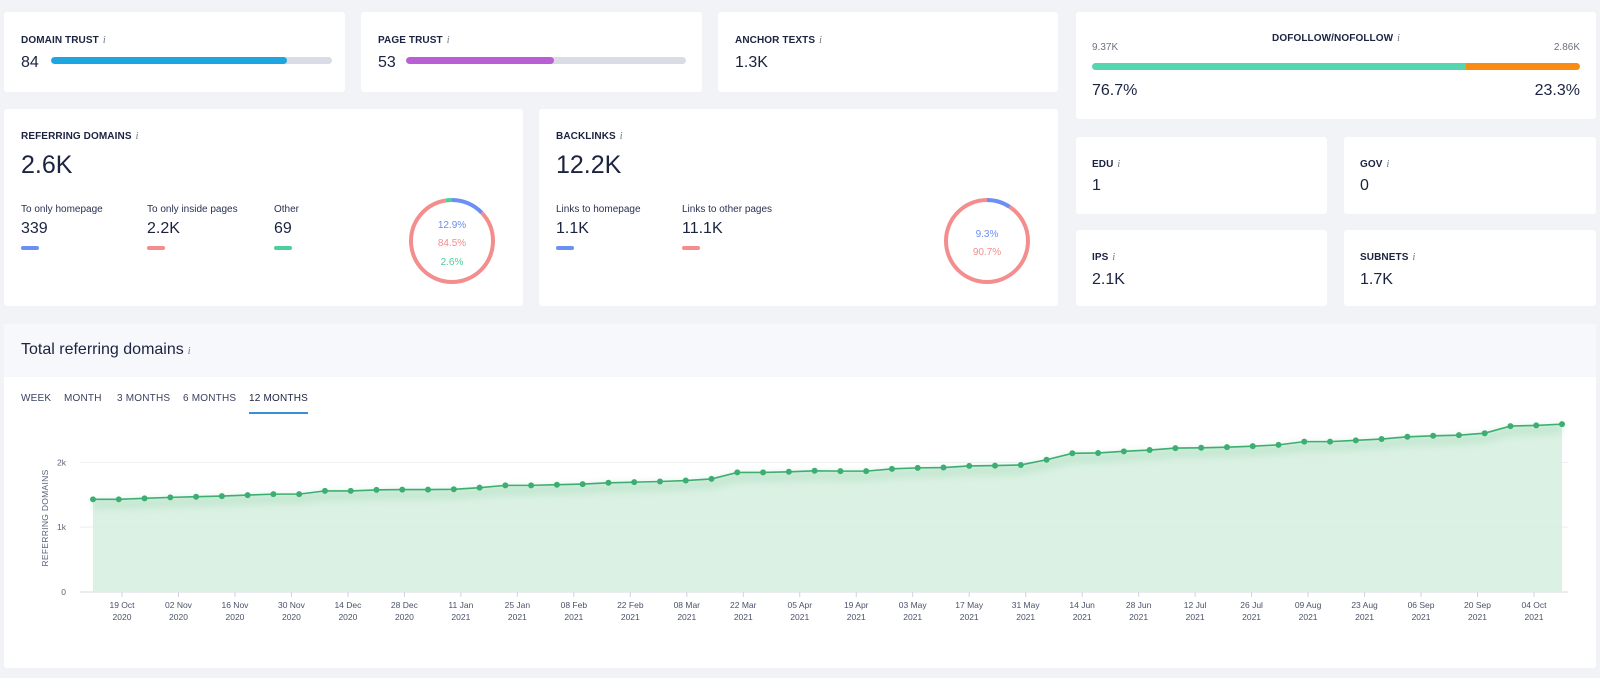  Describe the element at coordinates (1103, 164) in the screenshot. I see `edu-label: EDU` at that location.